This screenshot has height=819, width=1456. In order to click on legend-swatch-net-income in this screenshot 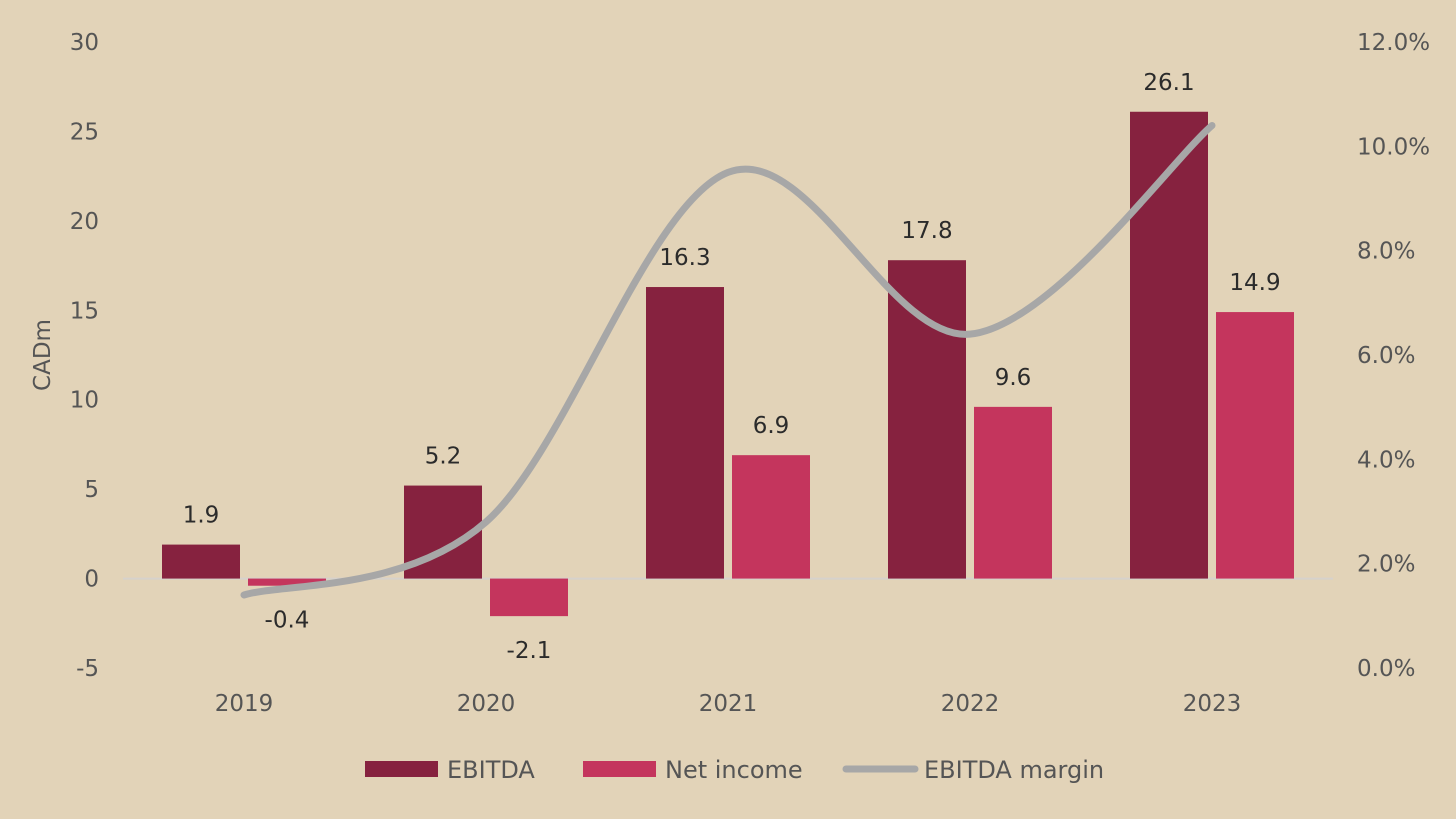, I will do `click(619, 769)`.